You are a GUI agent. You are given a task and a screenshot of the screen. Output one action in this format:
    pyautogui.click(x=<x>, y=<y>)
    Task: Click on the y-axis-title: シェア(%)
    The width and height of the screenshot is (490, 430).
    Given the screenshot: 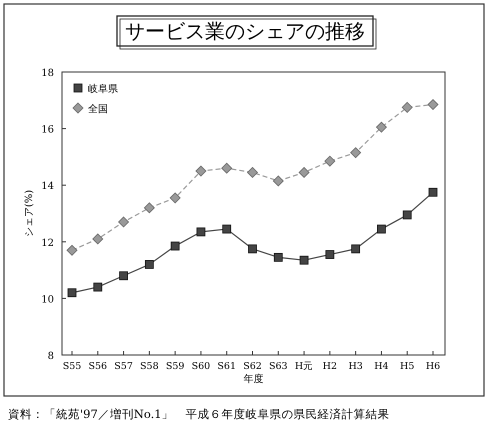 What is the action you would take?
    pyautogui.click(x=29, y=214)
    